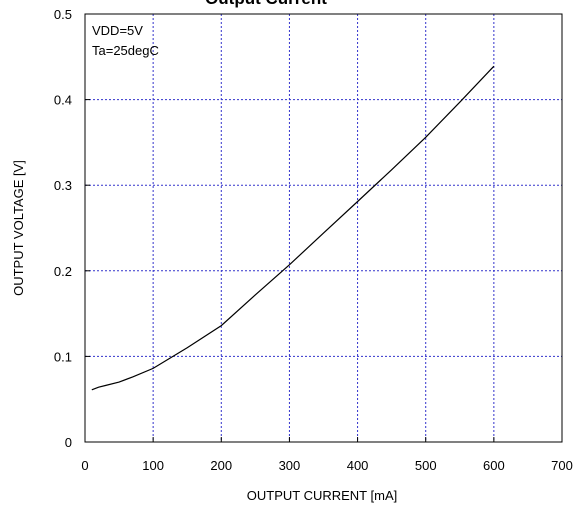 This screenshot has height=509, width=575. Describe the element at coordinates (358, 465) in the screenshot. I see `x-tick-label: 400` at that location.